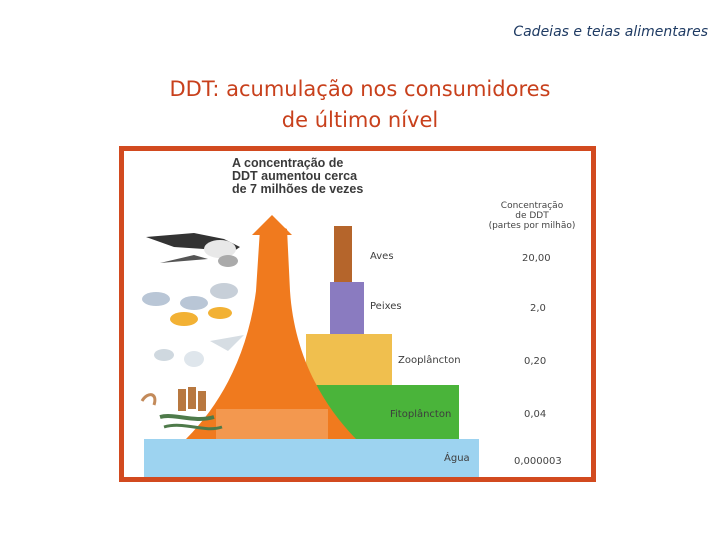  What do you see at coordinates (288, 163) in the screenshot?
I see `headline-line-1: A concentração de` at bounding box center [288, 163].